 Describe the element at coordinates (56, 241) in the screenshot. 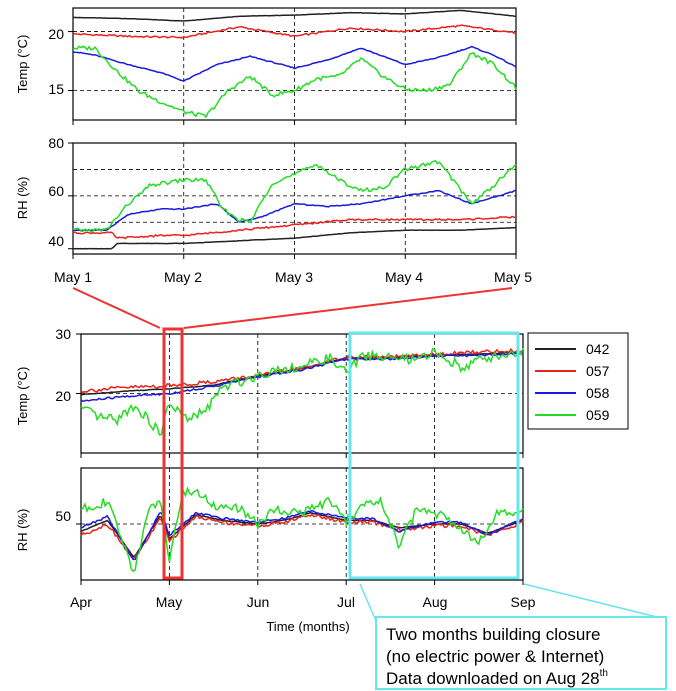

I see `y-tick-label: 40` at that location.